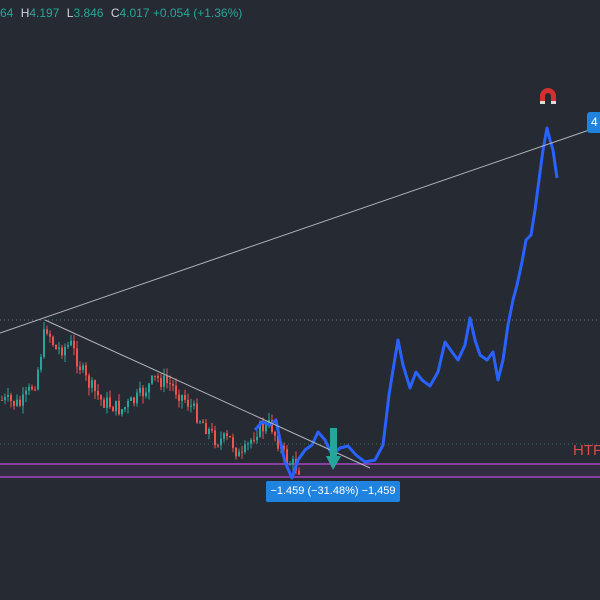 The image size is (600, 600). Describe the element at coordinates (333, 491) in the screenshot. I see `measure-label: −1.459 (−31.48%) −1,459` at that location.